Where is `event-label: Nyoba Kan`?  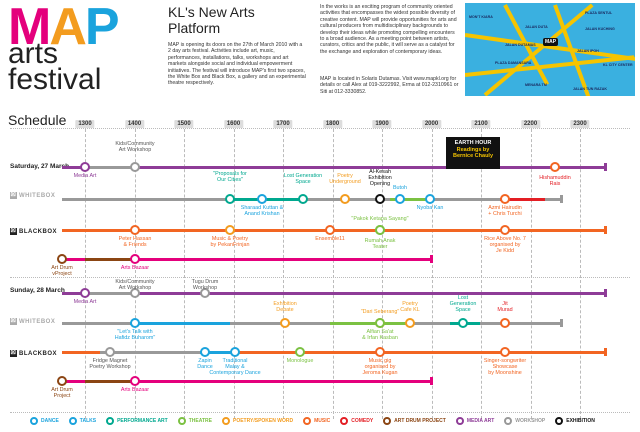 event-label: Nyoba Kan is located at coordinates (430, 208).